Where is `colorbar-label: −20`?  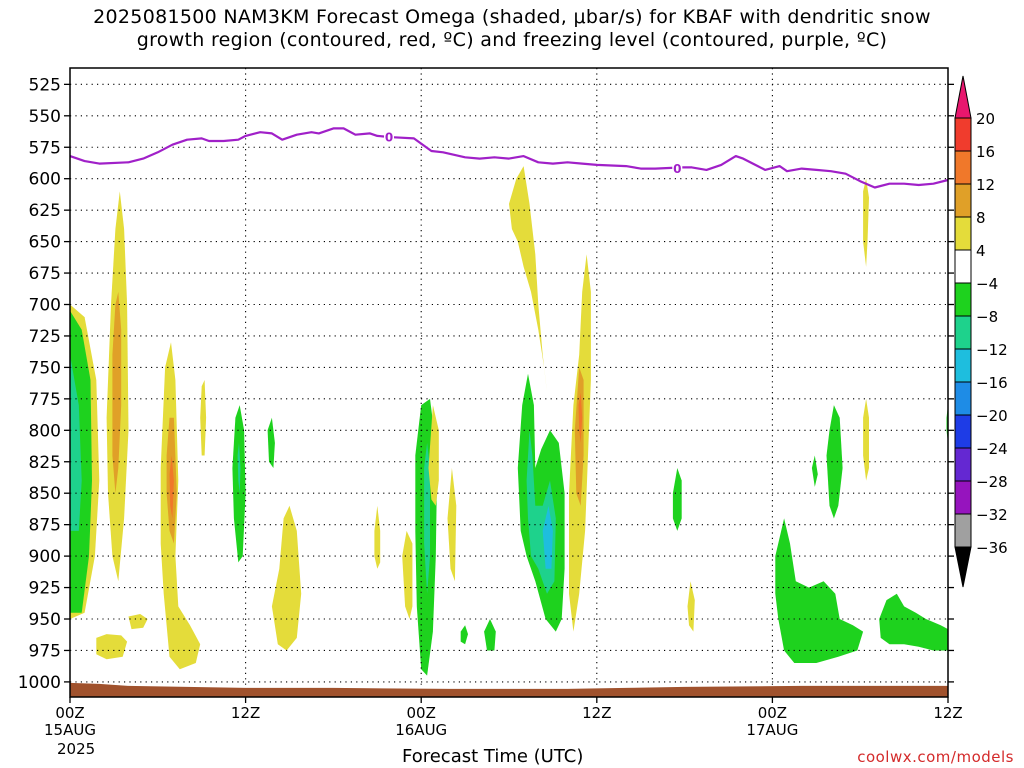
colorbar-label: −20 is located at coordinates (992, 416).